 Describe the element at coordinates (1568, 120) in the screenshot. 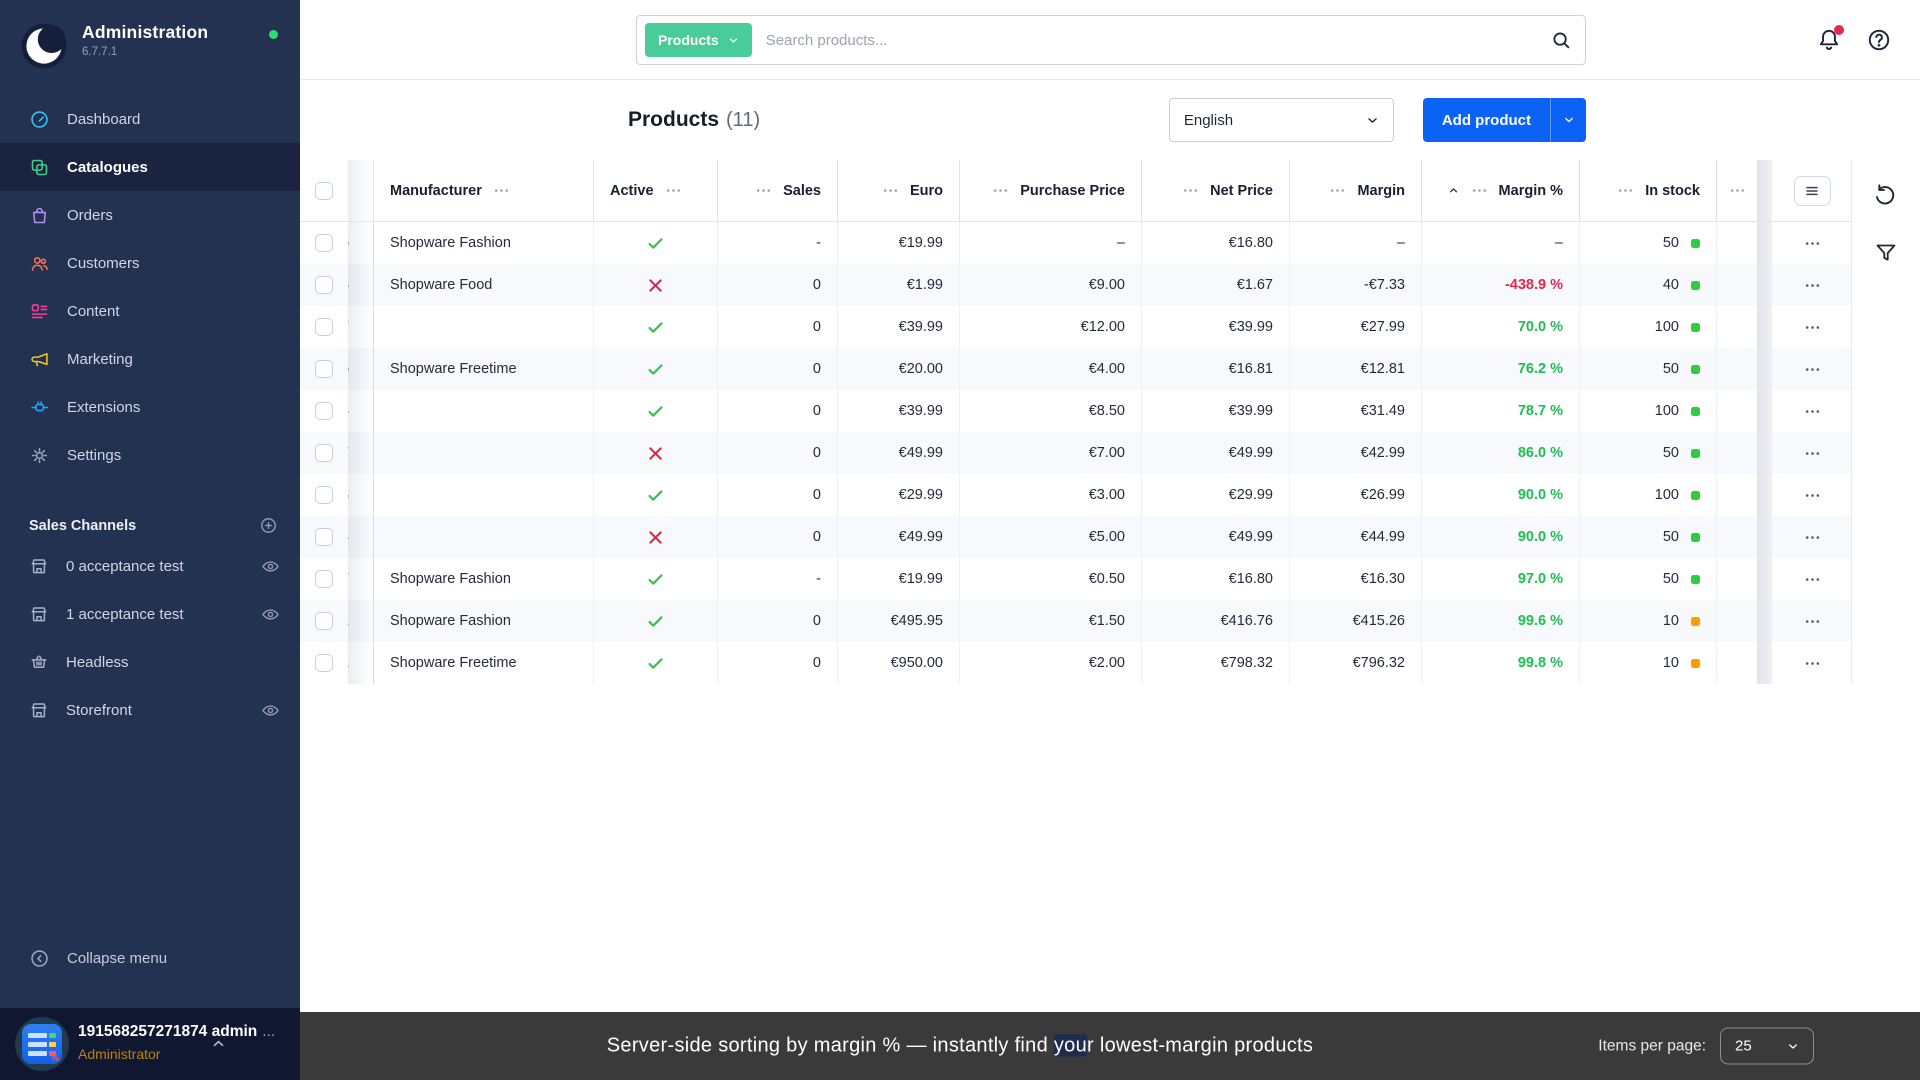

I see `add-product-dropdown-caret` at that location.